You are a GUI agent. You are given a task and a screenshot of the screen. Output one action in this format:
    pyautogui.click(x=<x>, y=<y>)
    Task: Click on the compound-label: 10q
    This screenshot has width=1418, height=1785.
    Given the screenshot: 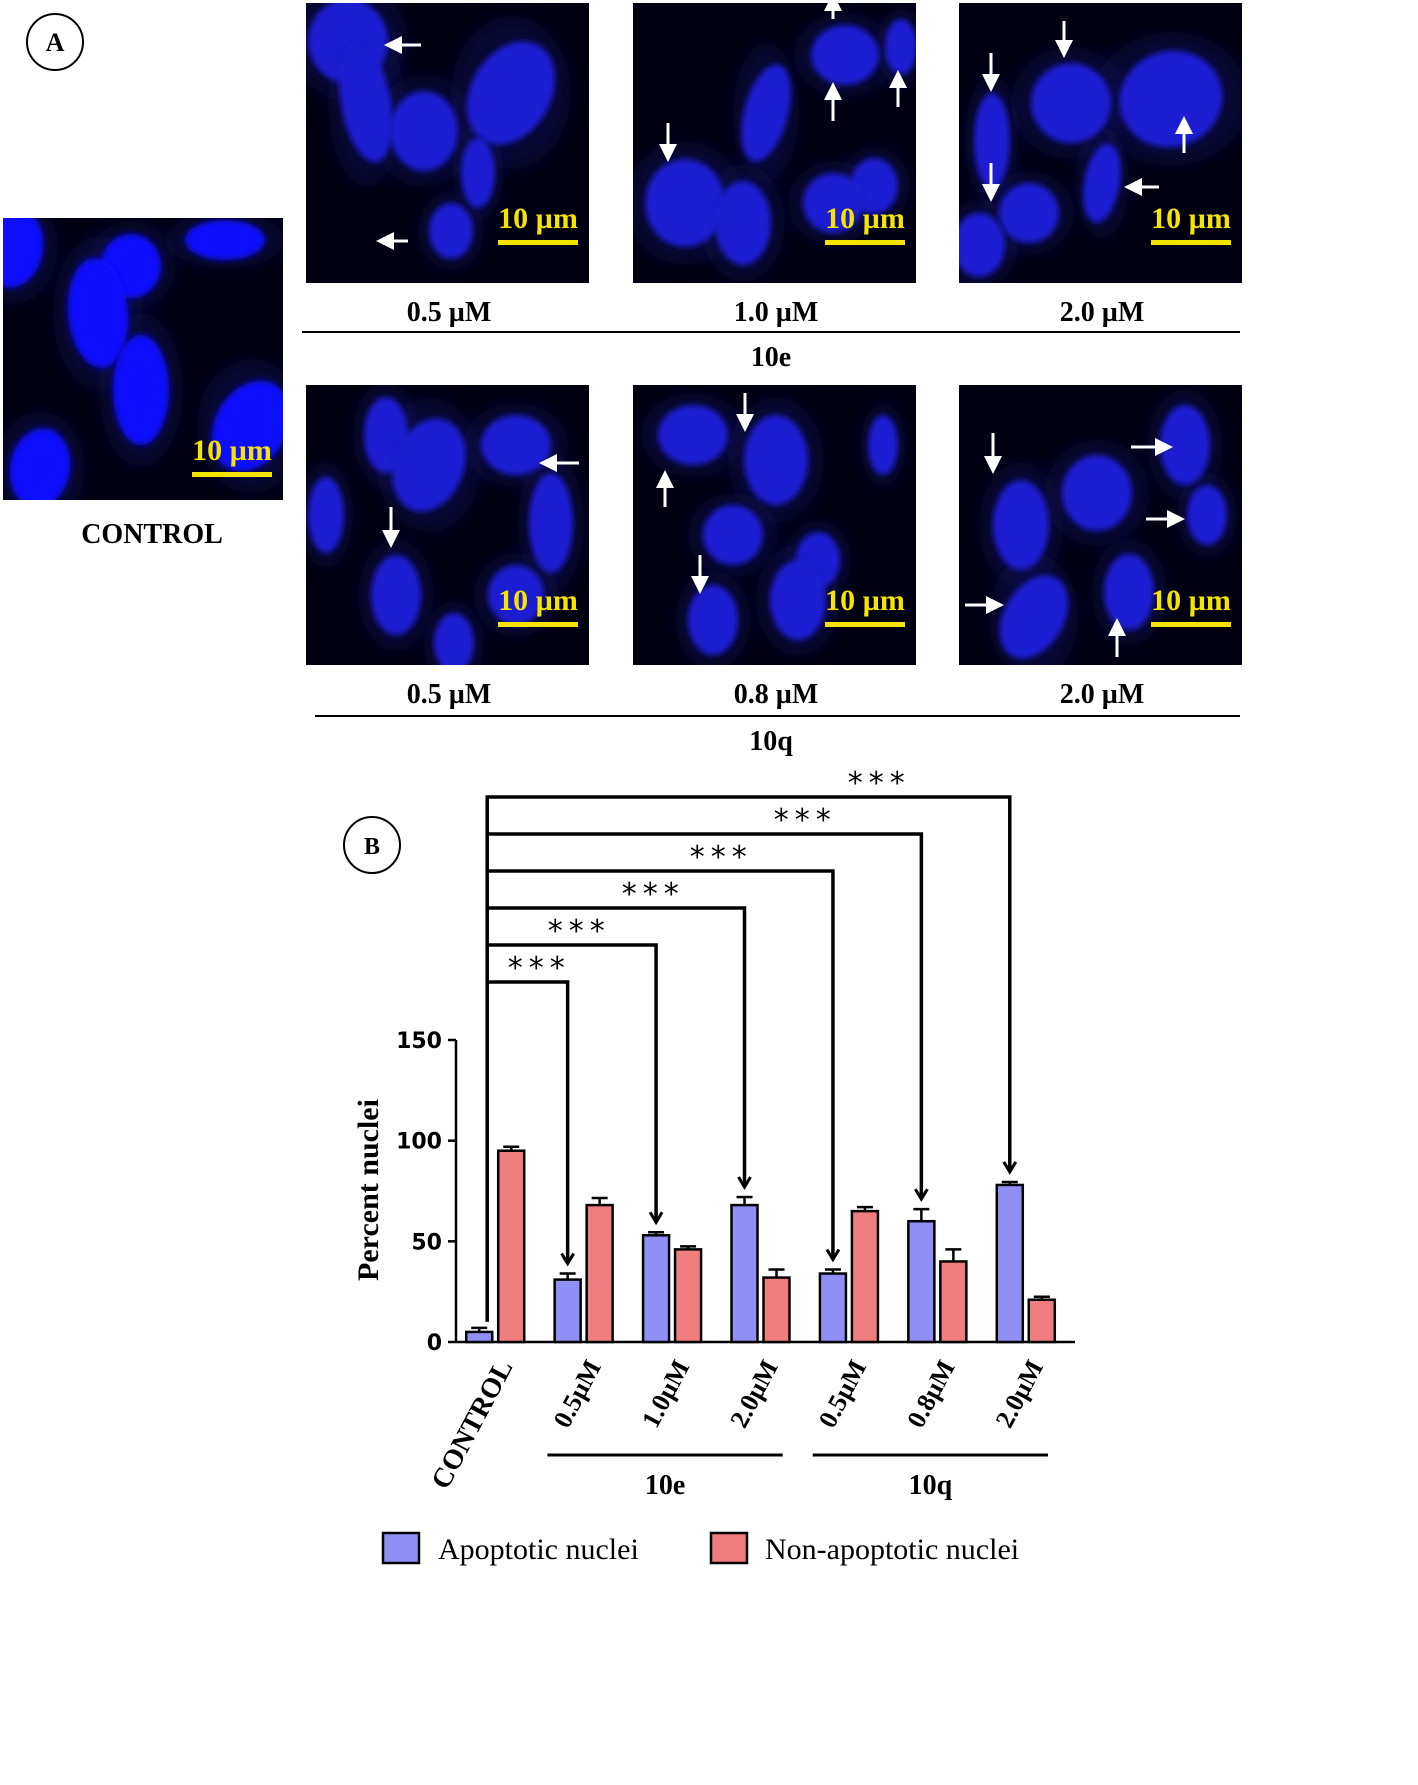 What is the action you would take?
    pyautogui.click(x=771, y=741)
    